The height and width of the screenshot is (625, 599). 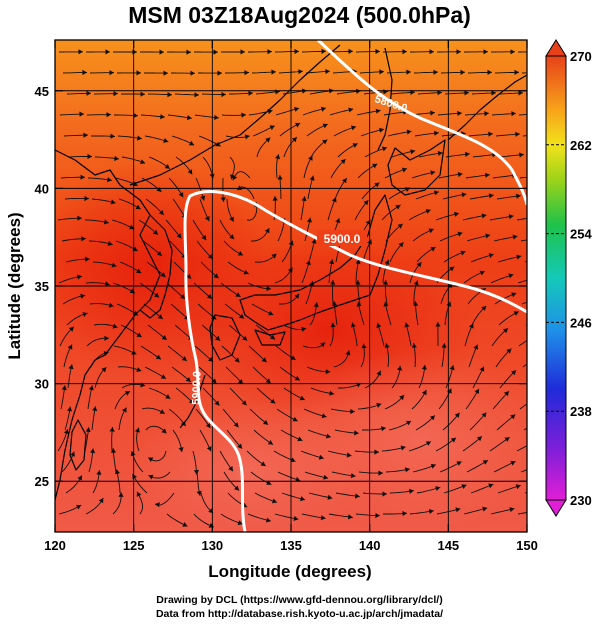 What do you see at coordinates (42, 481) in the screenshot?
I see `y-tick-label: 25` at bounding box center [42, 481].